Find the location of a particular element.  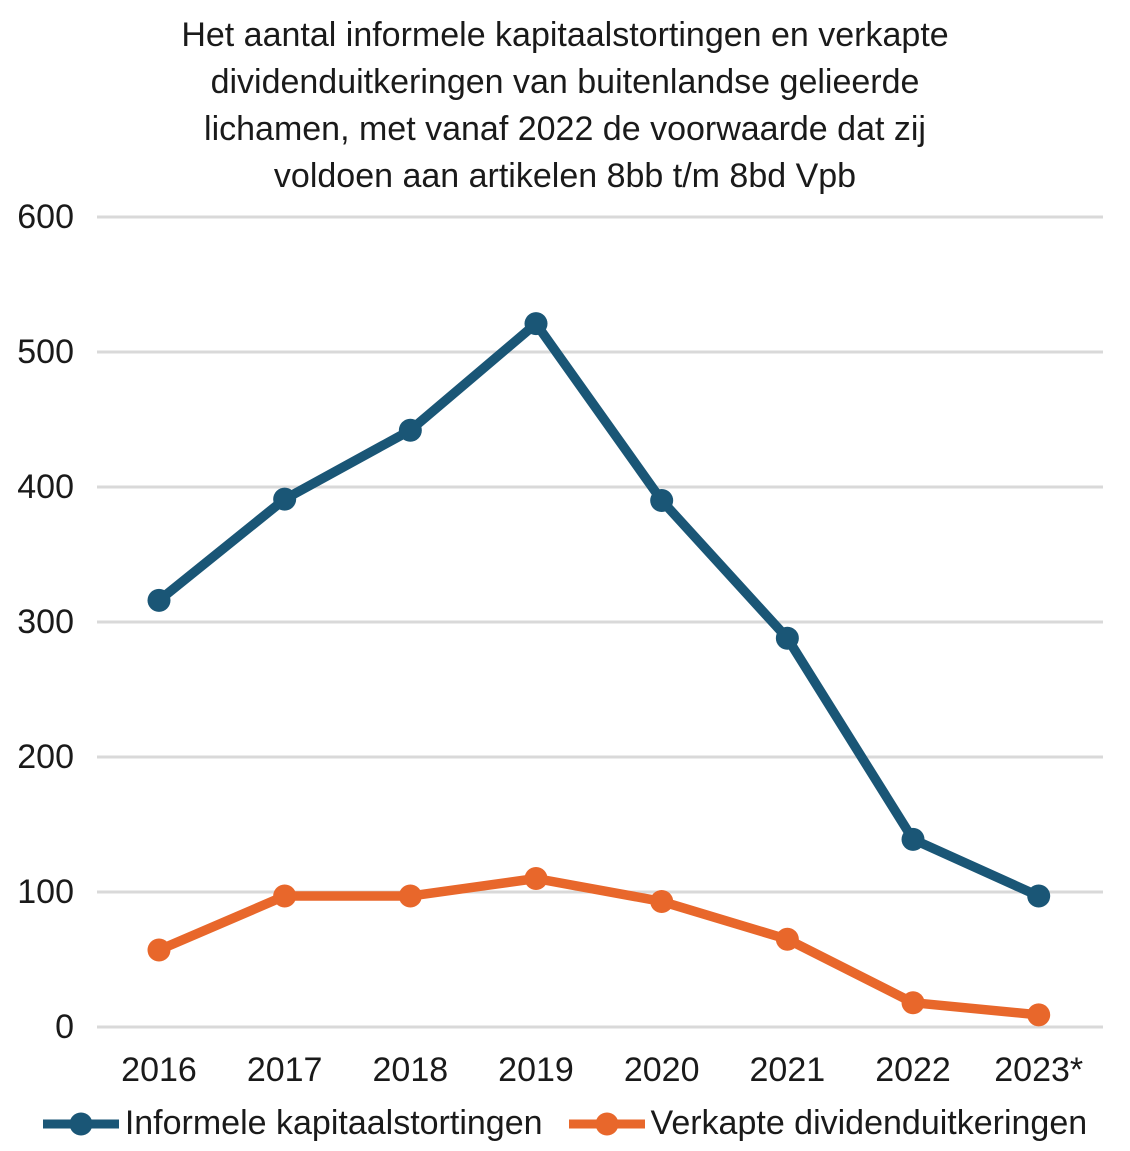

y-axis-tick-label-400: 400 is located at coordinates (45, 487).